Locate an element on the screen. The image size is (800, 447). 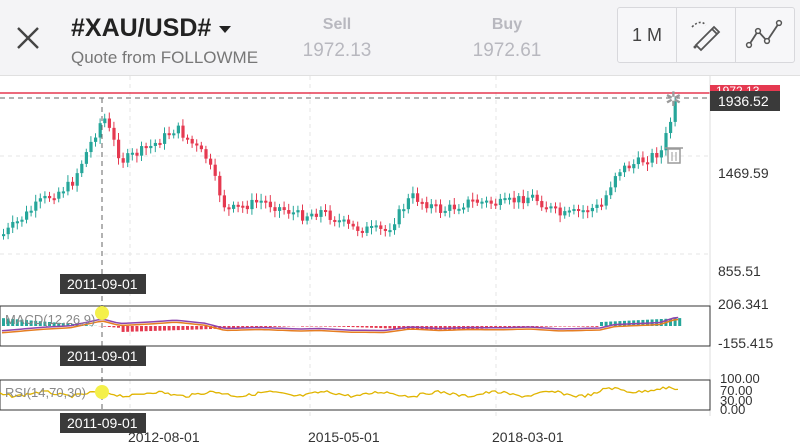
symbol-selector: #XAU/USD# is located at coordinates (151, 28).